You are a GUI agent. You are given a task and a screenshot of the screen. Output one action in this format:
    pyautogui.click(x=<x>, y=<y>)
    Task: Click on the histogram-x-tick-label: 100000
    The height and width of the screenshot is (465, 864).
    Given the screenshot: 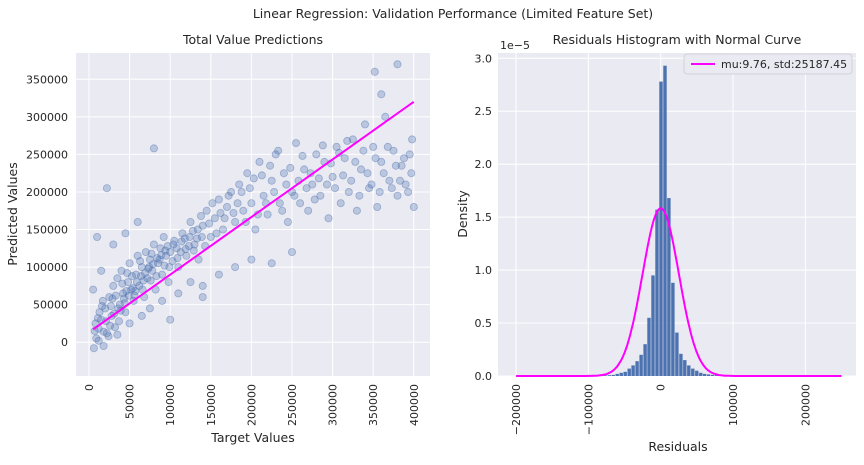 What is the action you would take?
    pyautogui.click(x=733, y=405)
    